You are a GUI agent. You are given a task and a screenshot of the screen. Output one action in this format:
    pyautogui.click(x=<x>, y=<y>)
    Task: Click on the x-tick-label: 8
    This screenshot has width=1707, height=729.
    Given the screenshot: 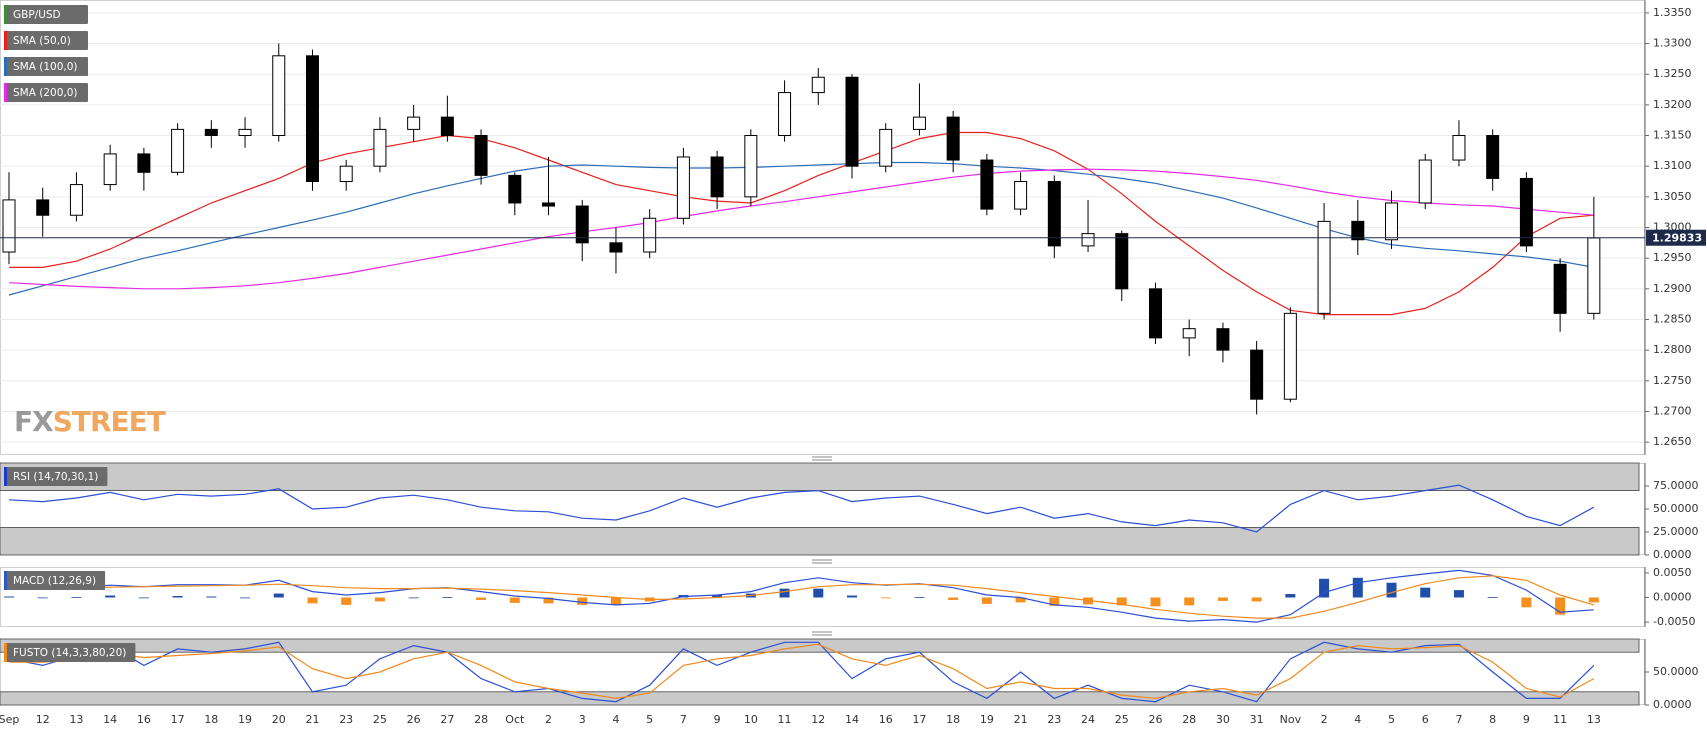 What is the action you would take?
    pyautogui.click(x=1492, y=719)
    